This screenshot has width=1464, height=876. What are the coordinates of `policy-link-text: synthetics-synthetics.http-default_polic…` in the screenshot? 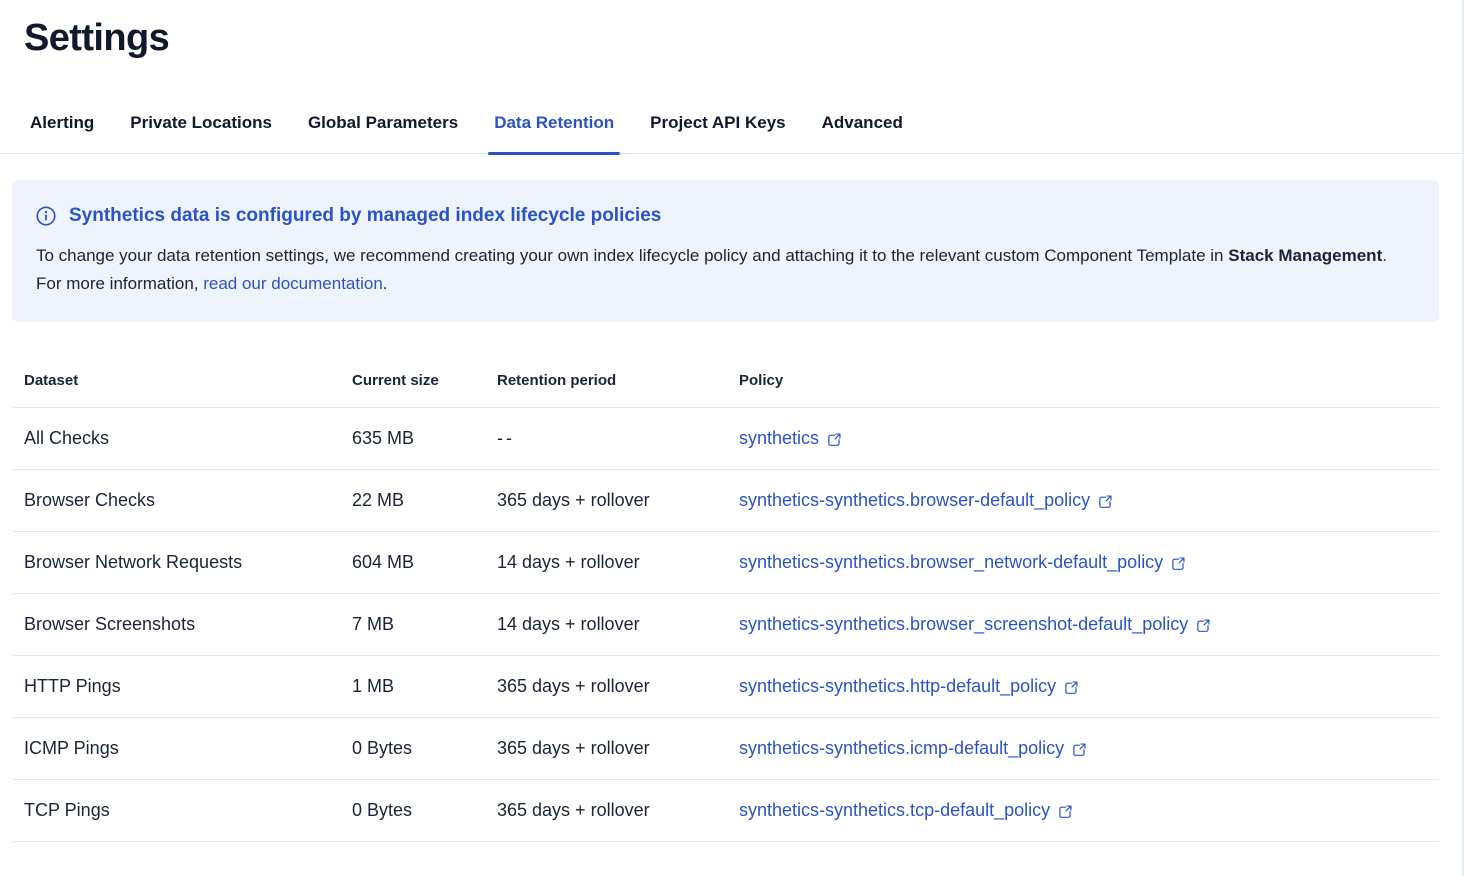 It's located at (898, 686).